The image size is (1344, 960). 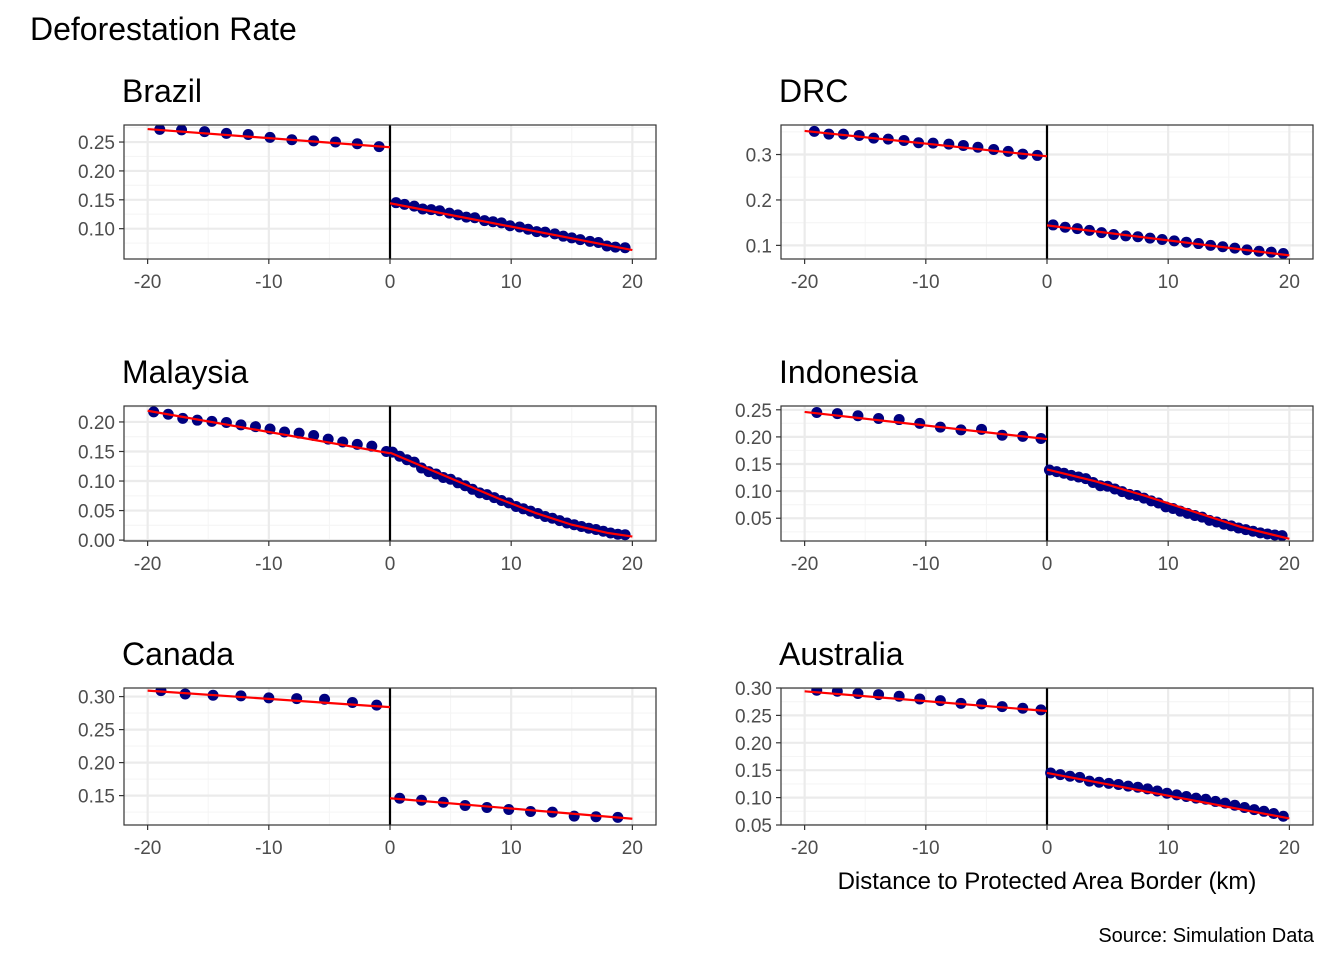 What do you see at coordinates (367, 183) in the screenshot?
I see `panel-brazil: Brazil -20 -10 0 10 20 0.10 0.15 0.20 0.25` at bounding box center [367, 183].